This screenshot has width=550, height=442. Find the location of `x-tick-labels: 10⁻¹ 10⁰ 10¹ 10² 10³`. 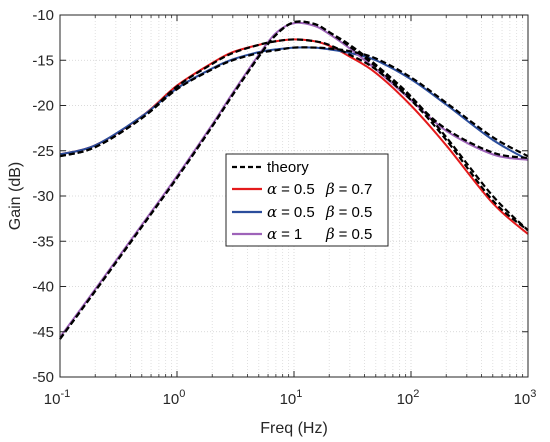

x-tick-labels: 10⁻¹ 10⁰ 10¹ 10² 10³ is located at coordinates (290, 398).